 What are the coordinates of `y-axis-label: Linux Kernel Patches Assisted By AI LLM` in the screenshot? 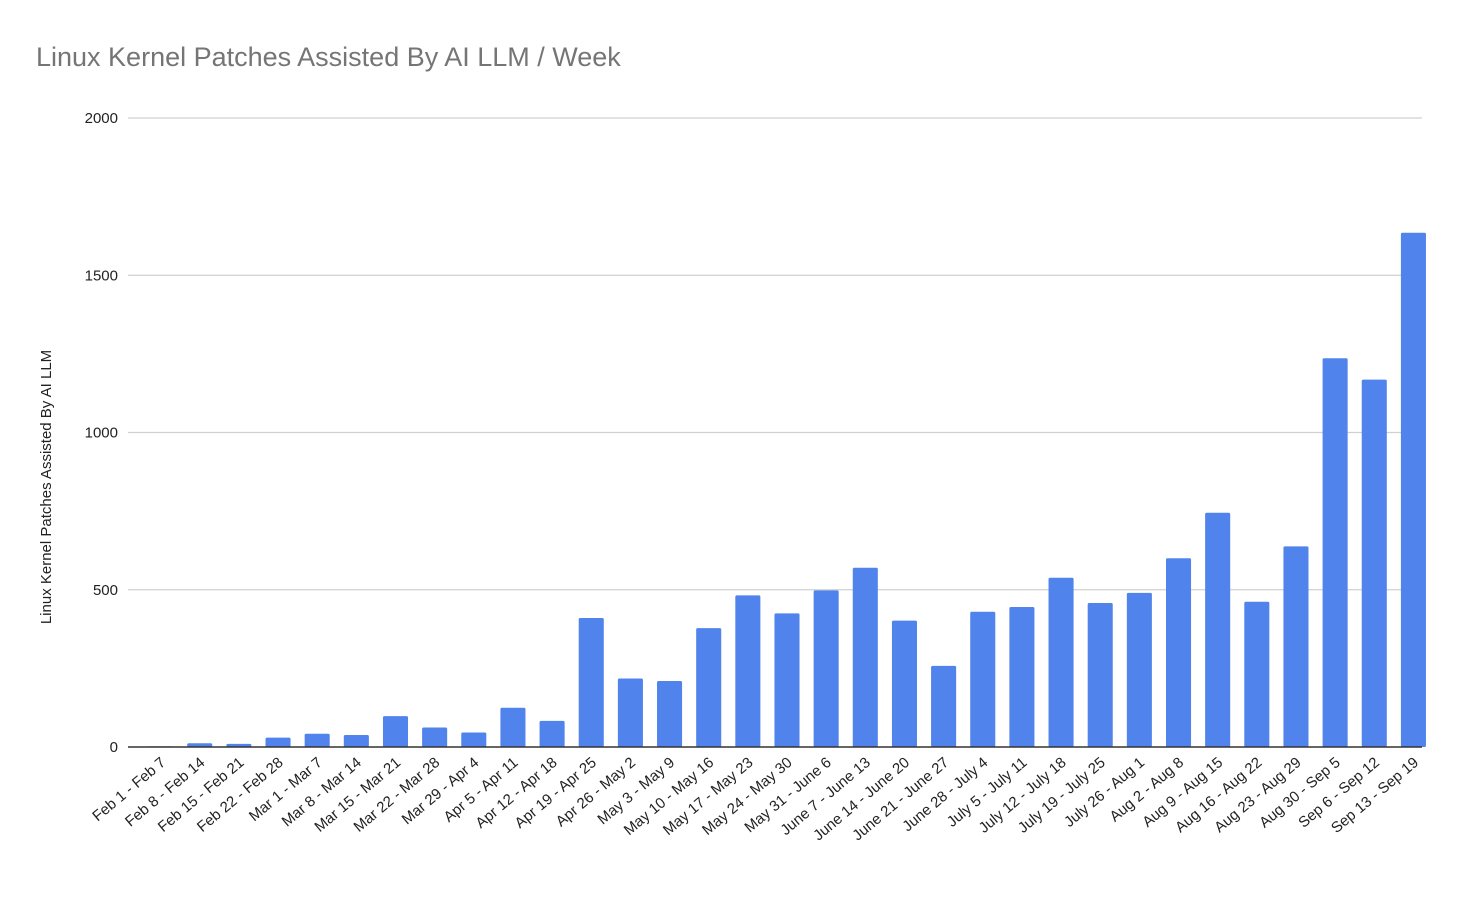 It's located at (46, 487).